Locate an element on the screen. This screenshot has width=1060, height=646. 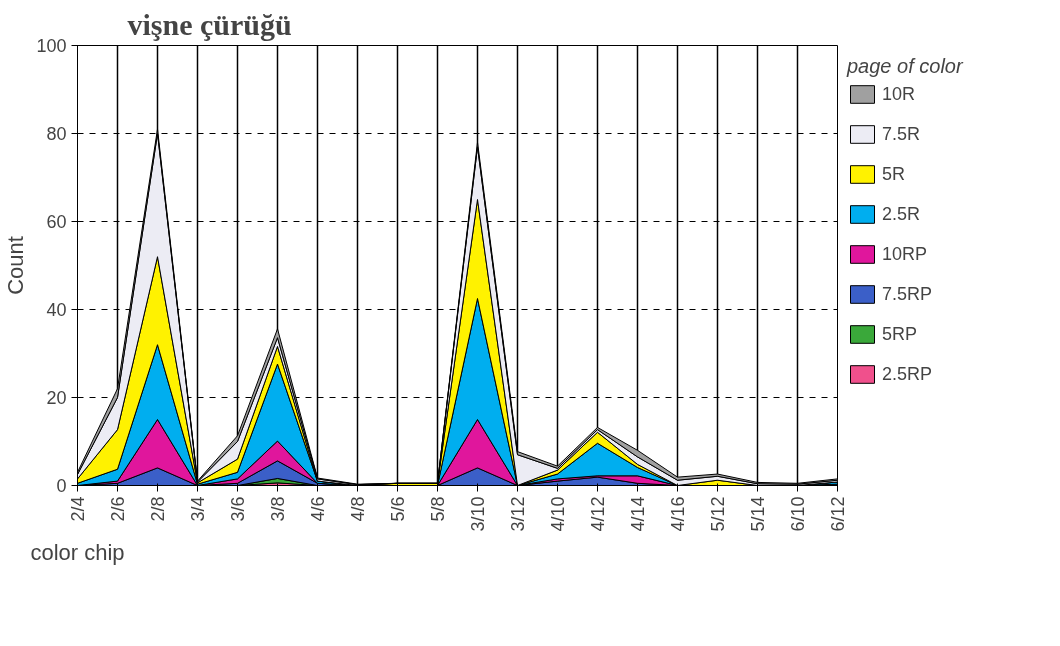
y-tick-label: 40 is located at coordinates (56, 310).